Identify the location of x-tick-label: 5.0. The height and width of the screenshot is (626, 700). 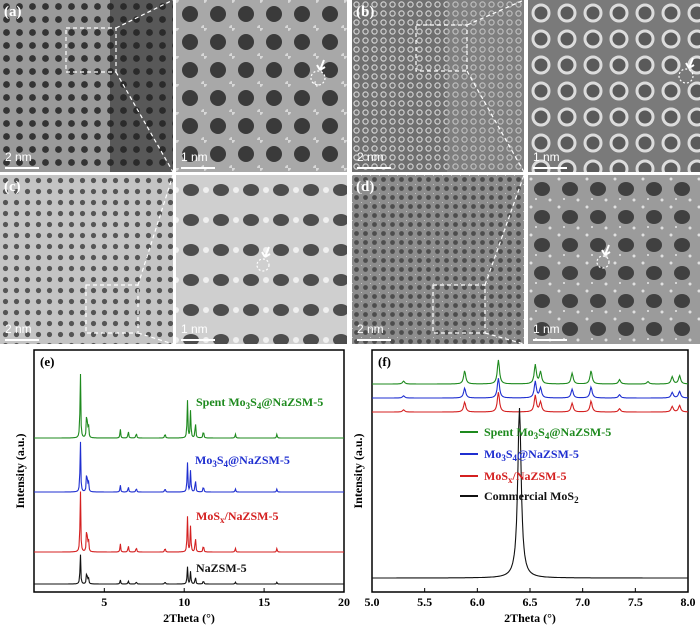
(372, 602).